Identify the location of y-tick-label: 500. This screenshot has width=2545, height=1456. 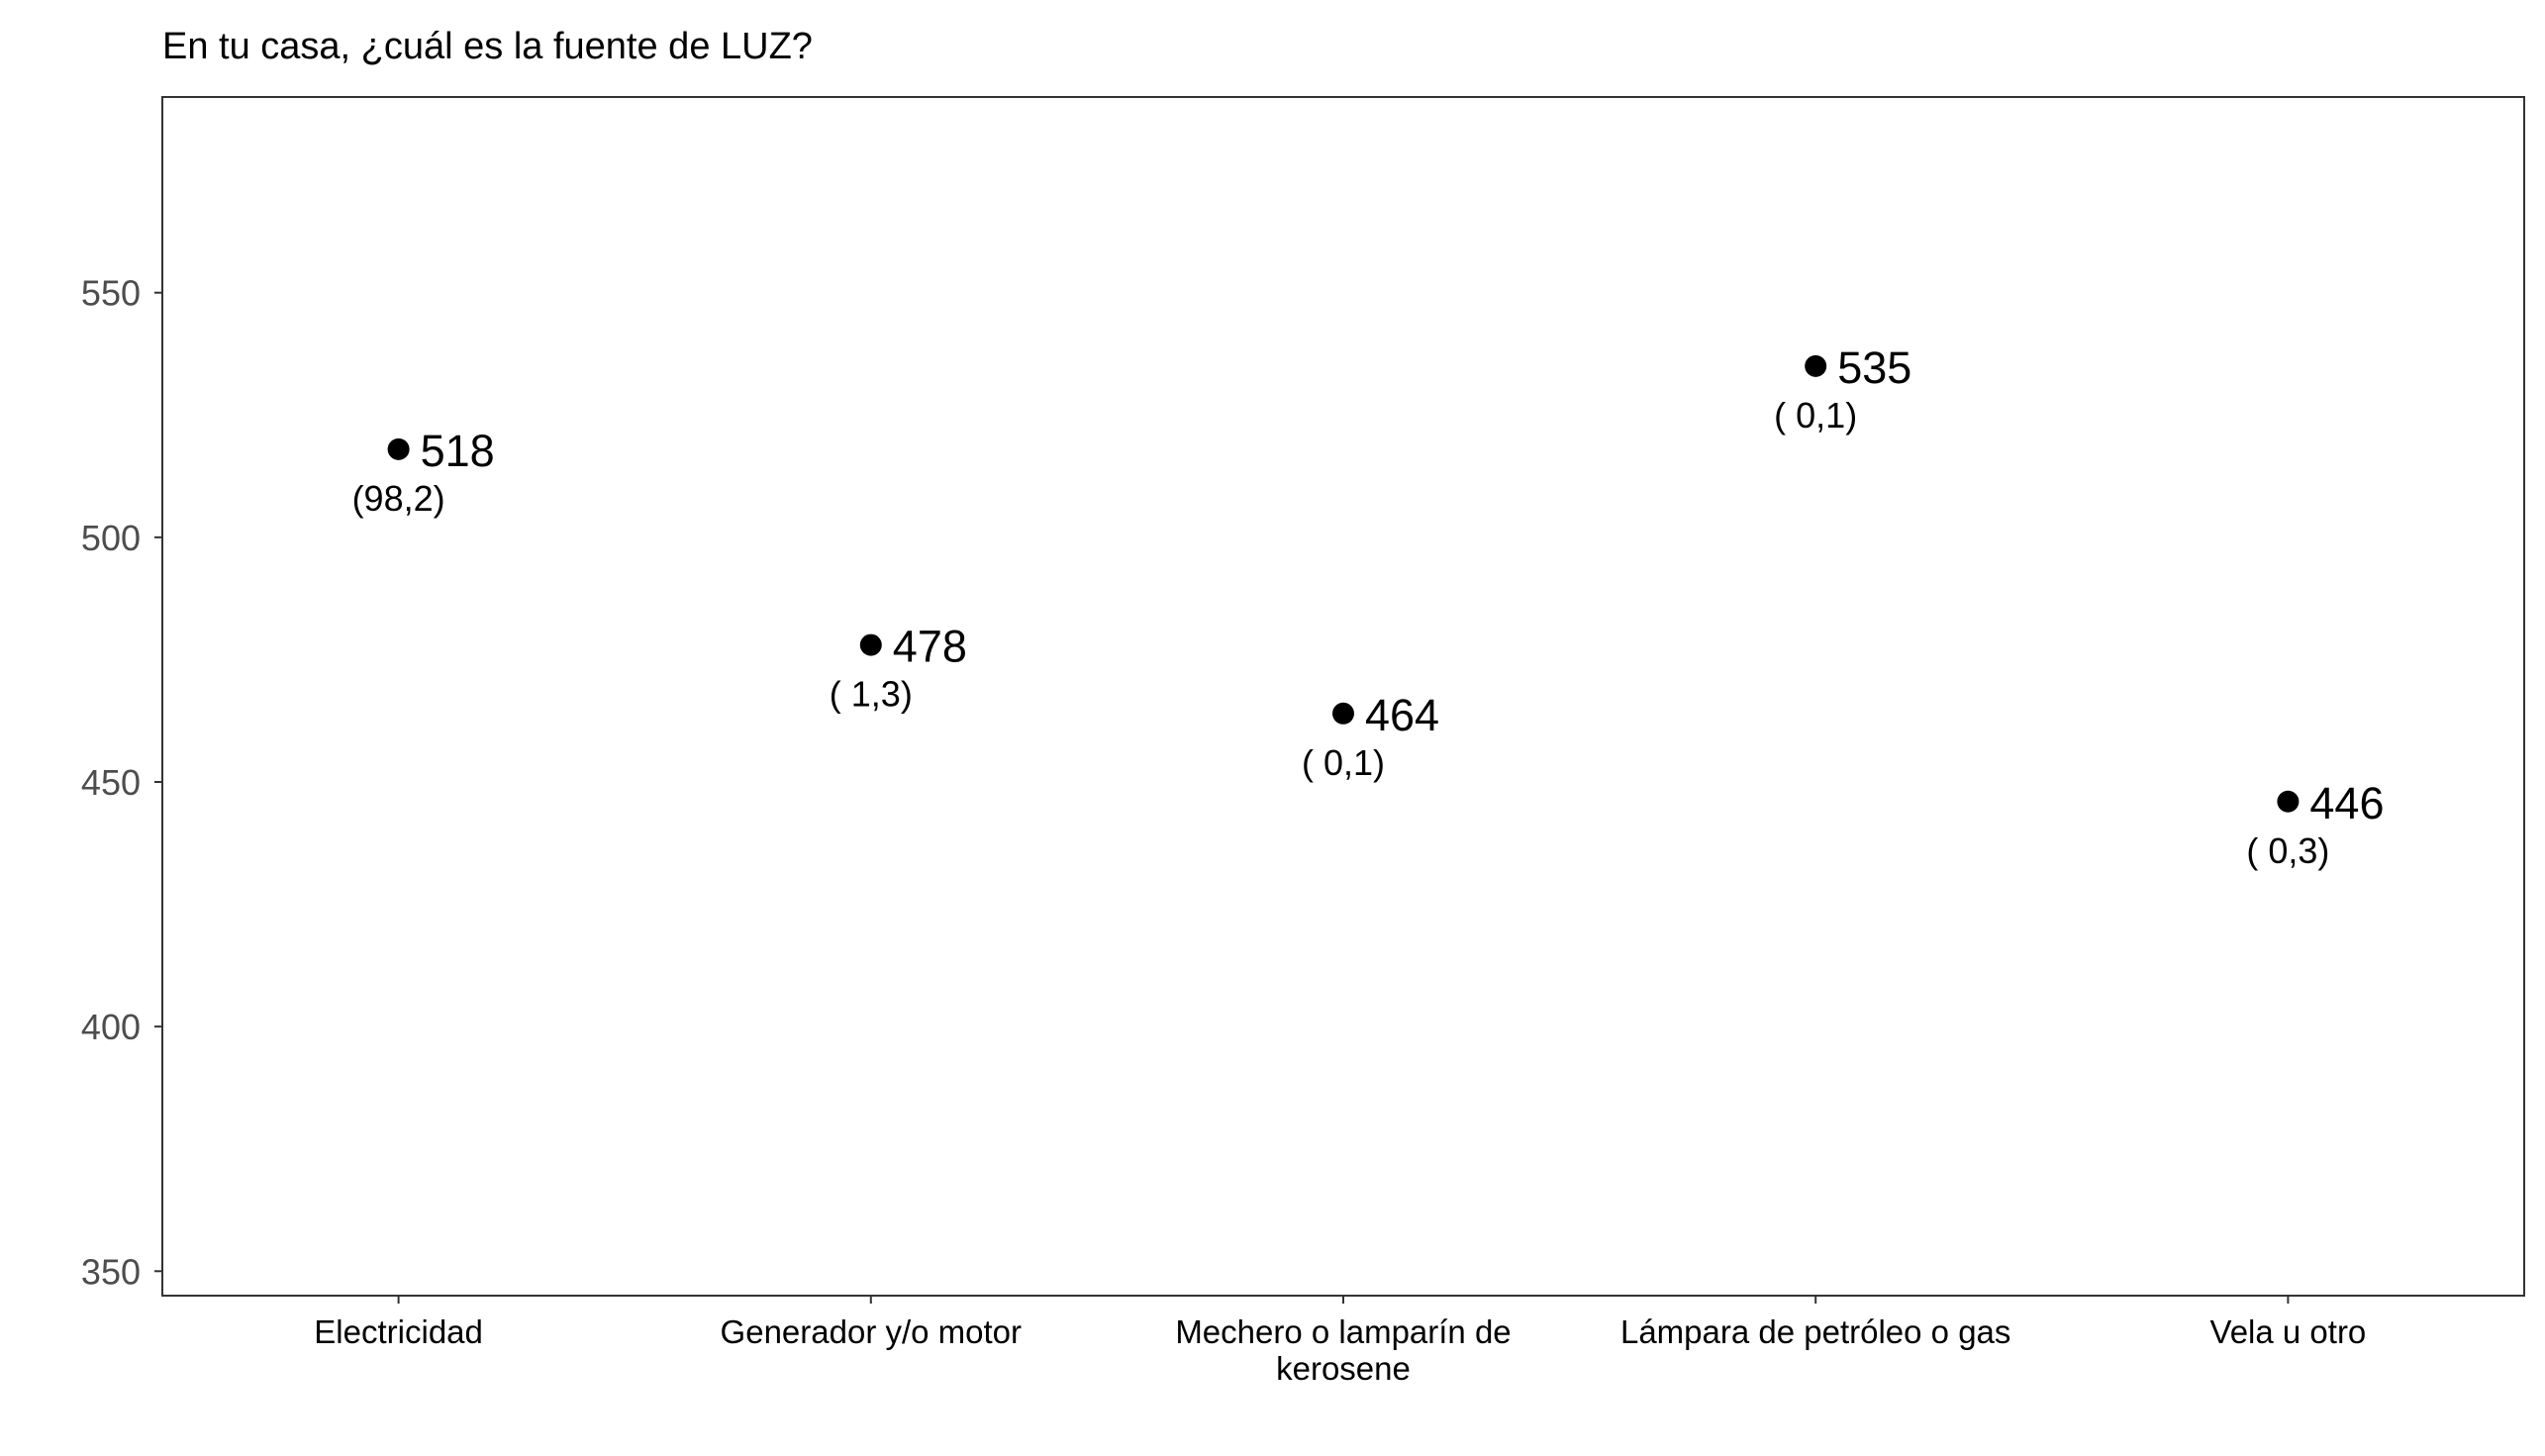
(111, 538).